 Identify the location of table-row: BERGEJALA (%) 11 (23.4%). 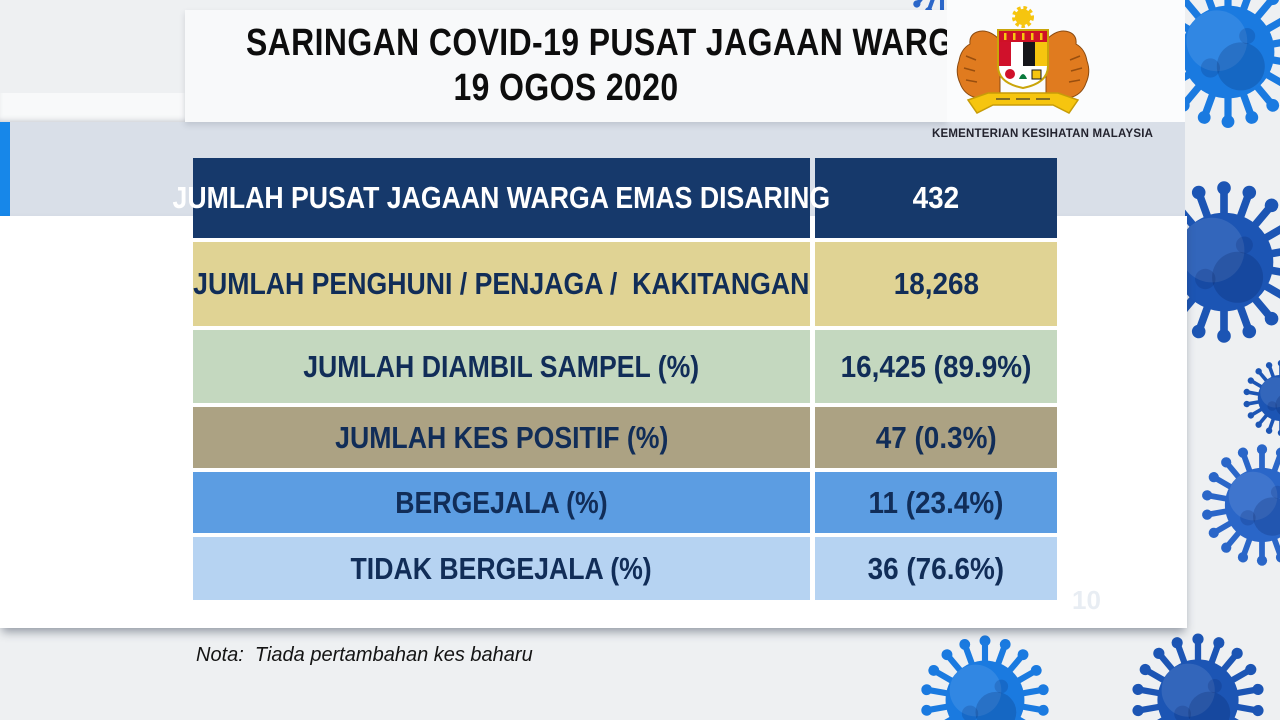
(625, 502).